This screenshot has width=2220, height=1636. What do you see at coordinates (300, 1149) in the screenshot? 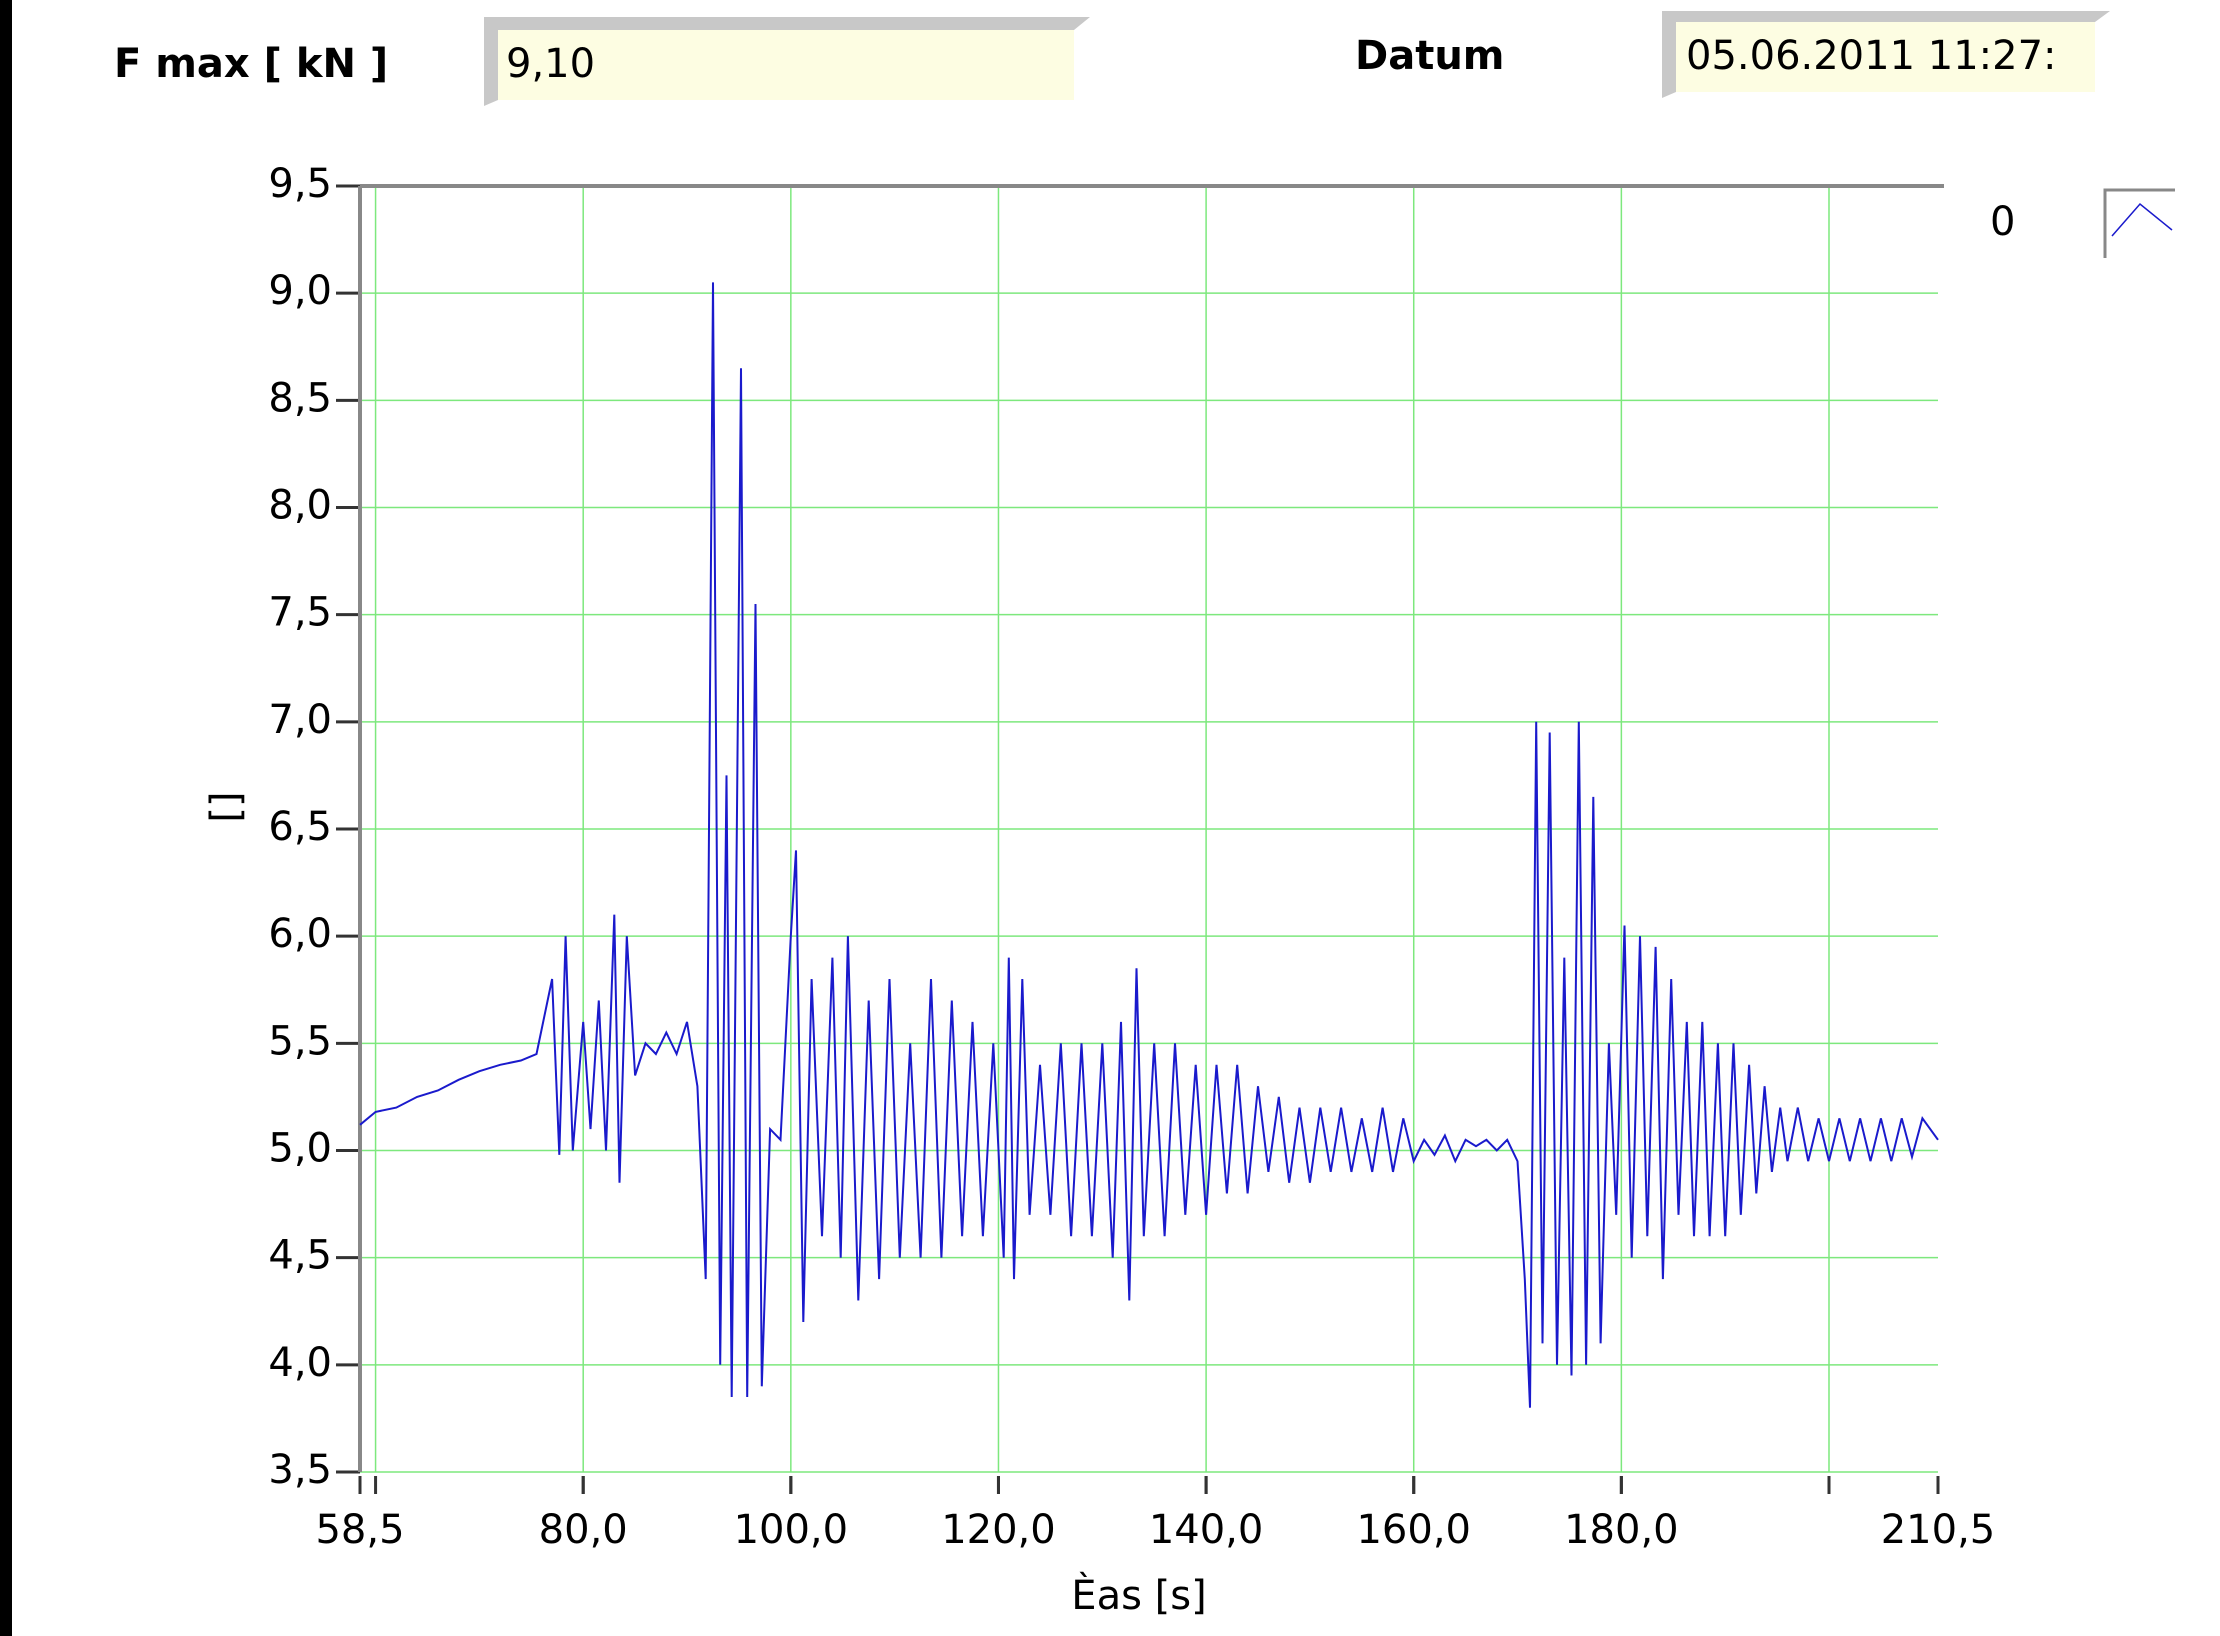
I see `y-tick-label: 5,0` at bounding box center [300, 1149].